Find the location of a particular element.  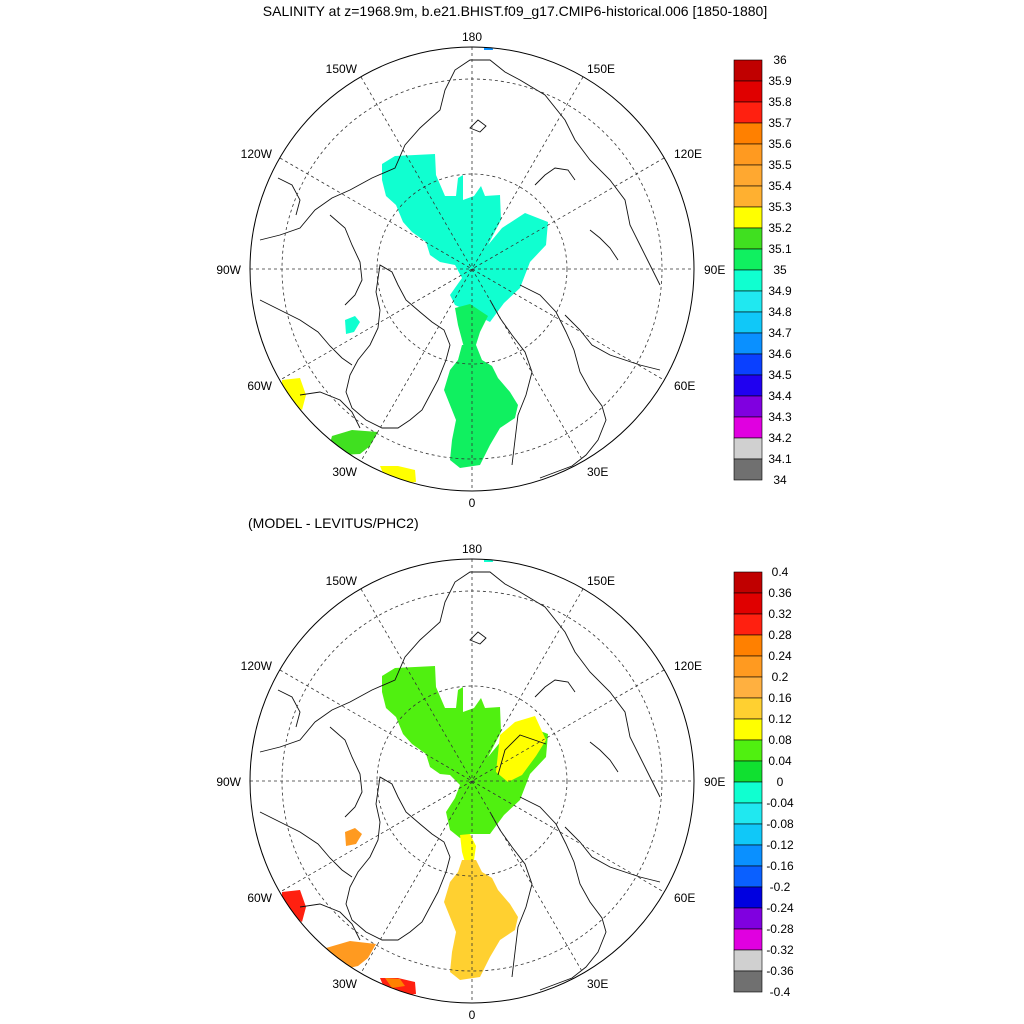

north-atlantic-region is located at coordinates (398, 475).